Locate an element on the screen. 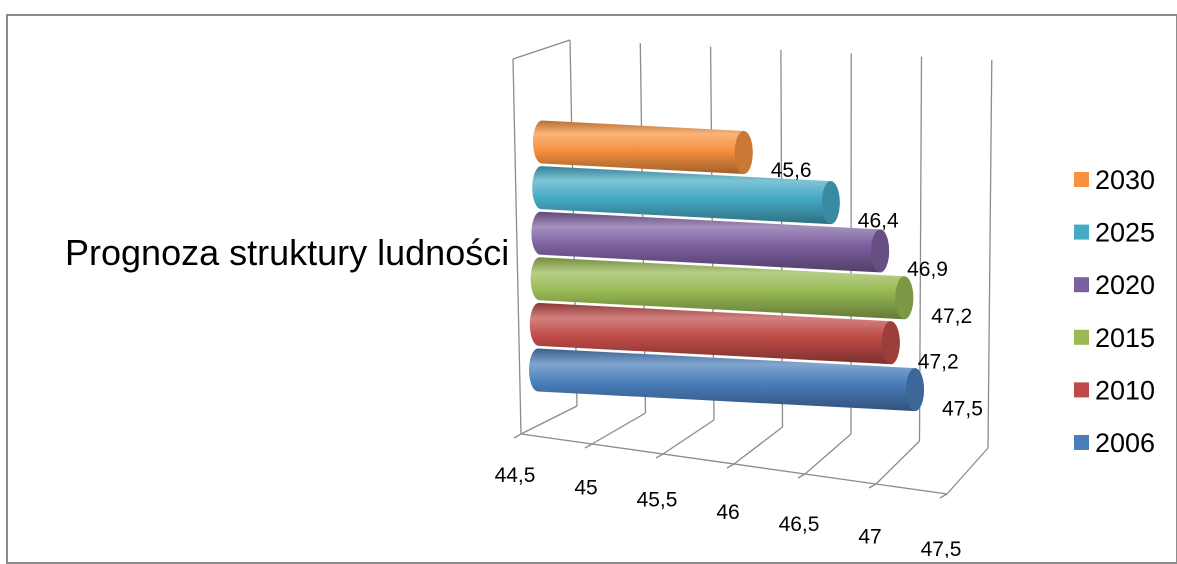  legend-label: 2010 is located at coordinates (1125, 390).